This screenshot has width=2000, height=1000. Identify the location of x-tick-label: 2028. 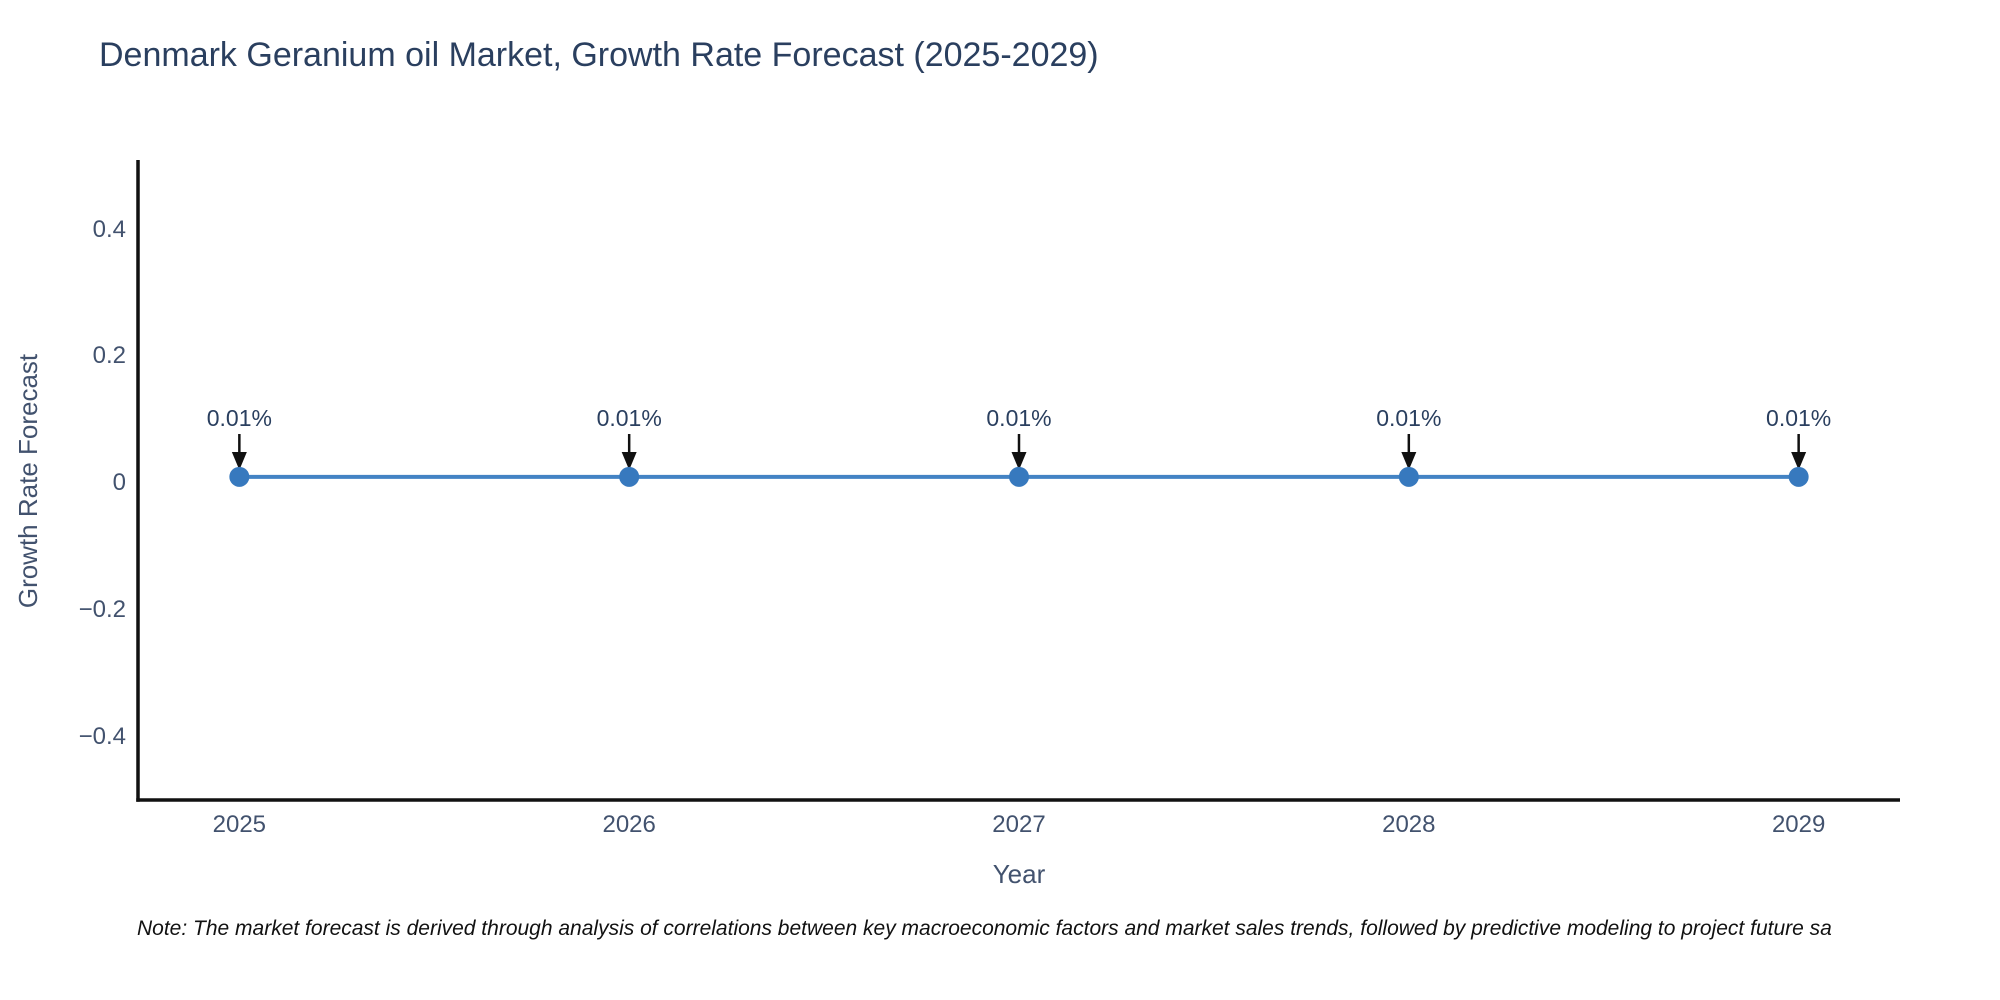
(1409, 824).